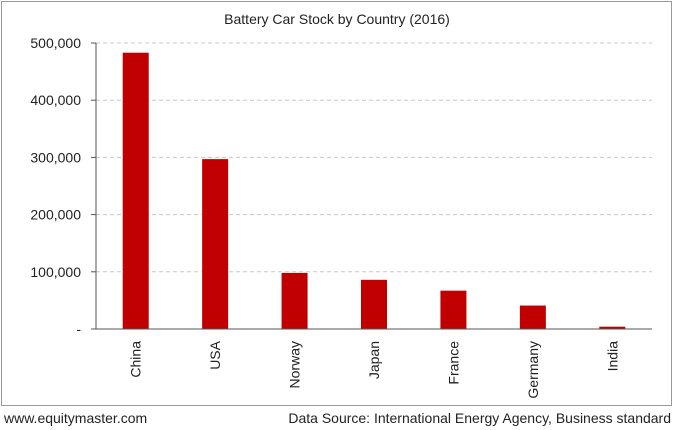 This screenshot has height=430, width=675. Describe the element at coordinates (374, 360) in the screenshot. I see `x-tick-label: Japan` at that location.